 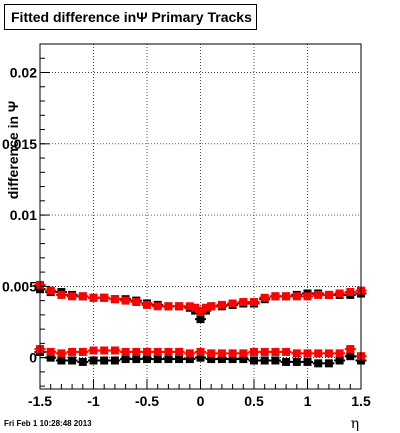 I want to click on y-axis-title: difference in Ψ, so click(x=13, y=150).